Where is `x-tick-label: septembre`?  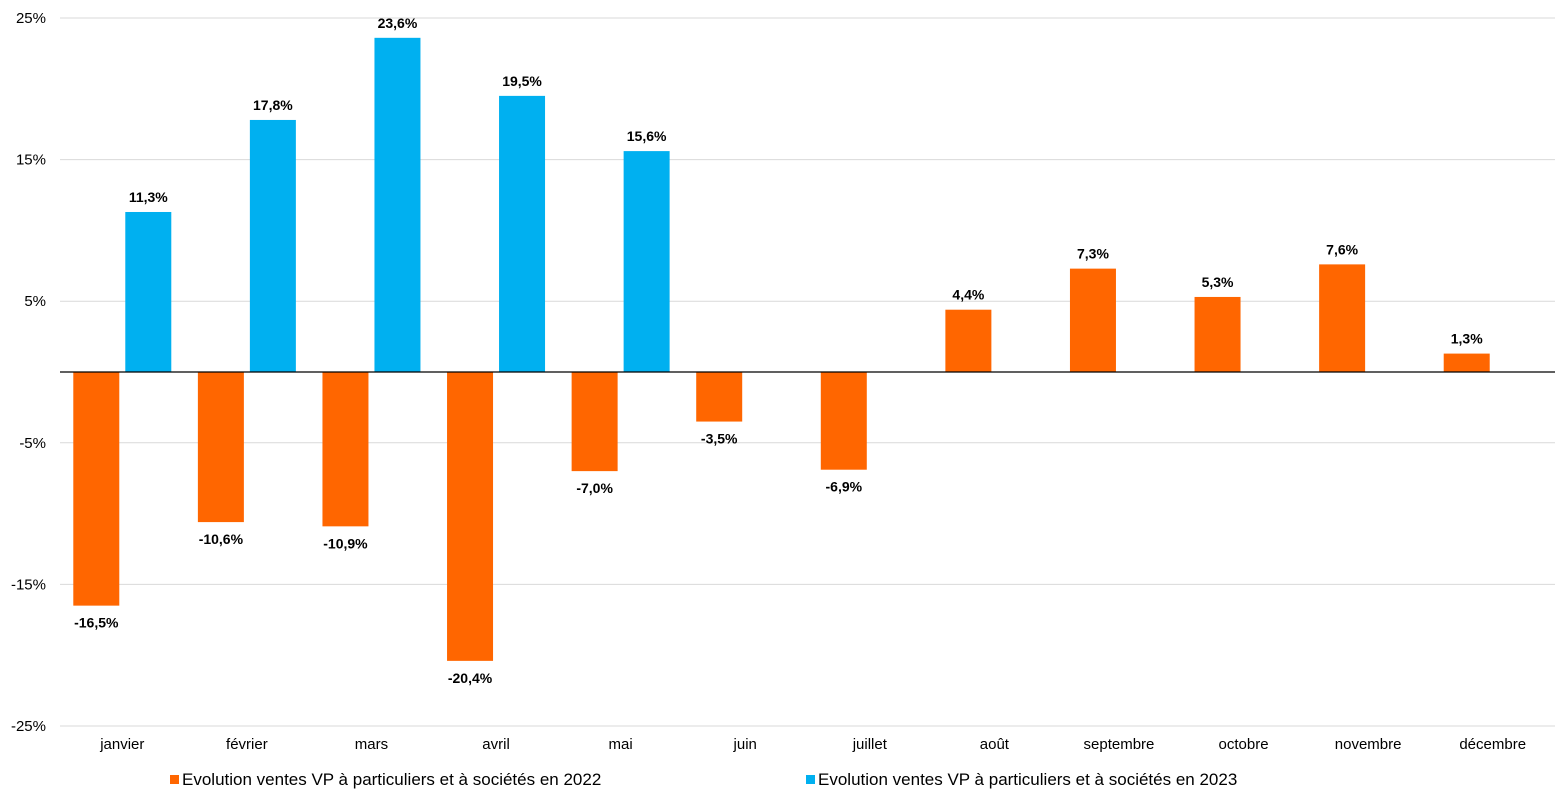 x-tick-label: septembre is located at coordinates (1119, 744).